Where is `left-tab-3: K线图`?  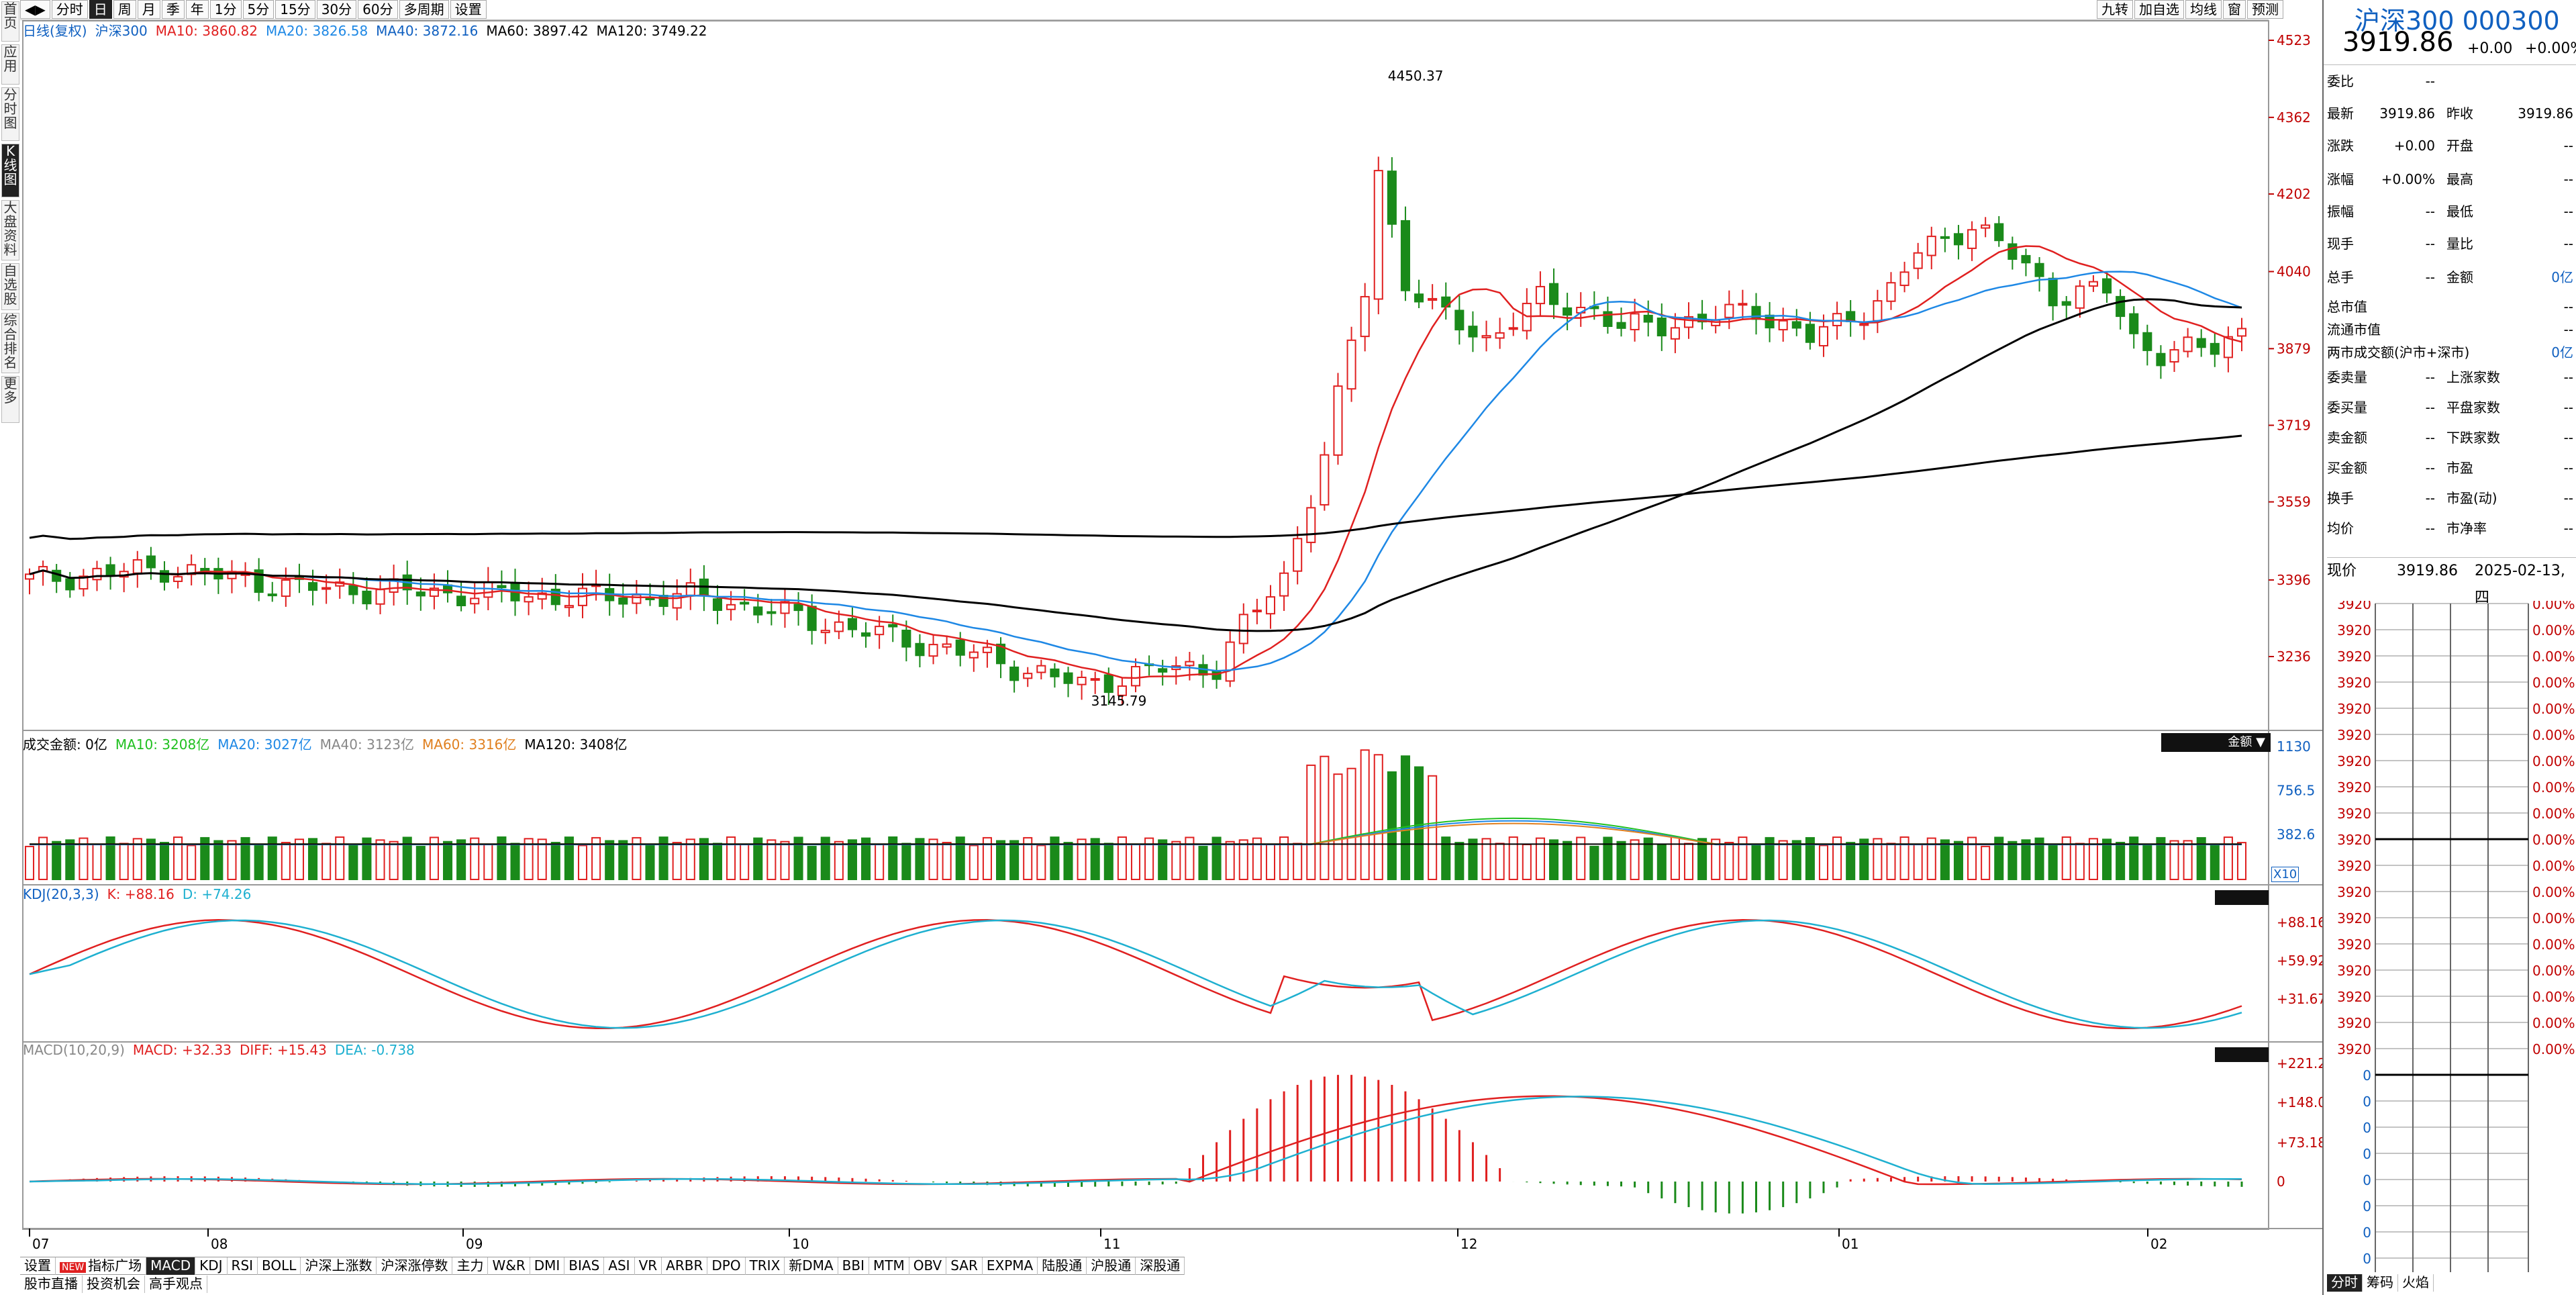
left-tab-3: K线图 is located at coordinates (10, 170).